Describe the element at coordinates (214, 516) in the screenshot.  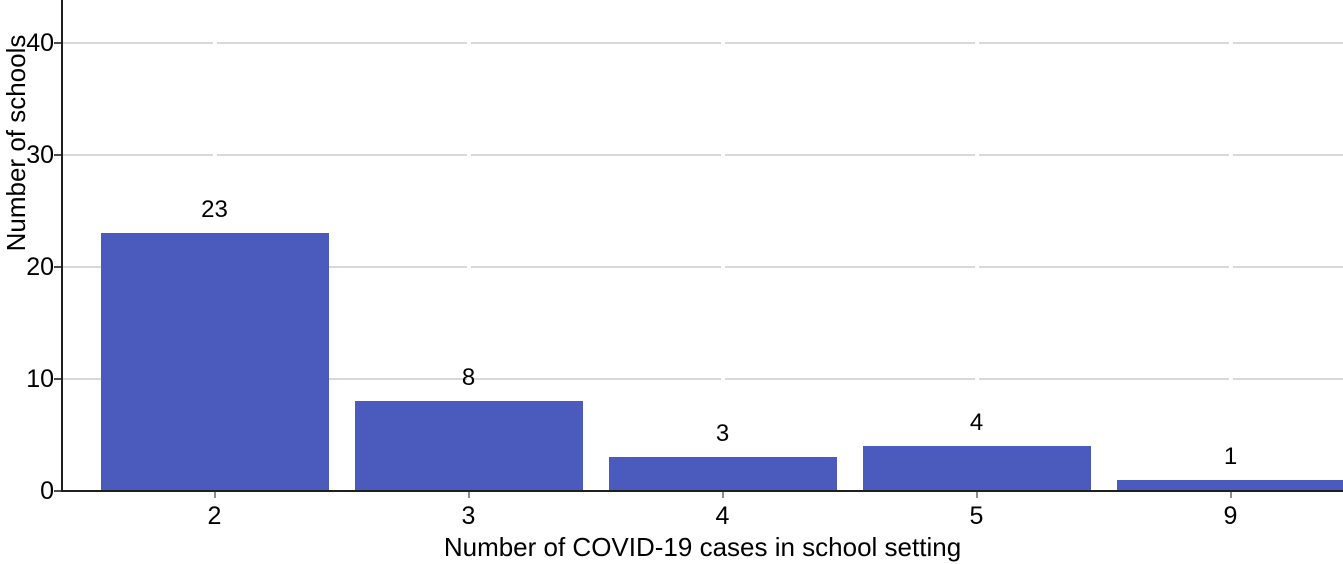
I see `x-tick-label-2: 2` at that location.